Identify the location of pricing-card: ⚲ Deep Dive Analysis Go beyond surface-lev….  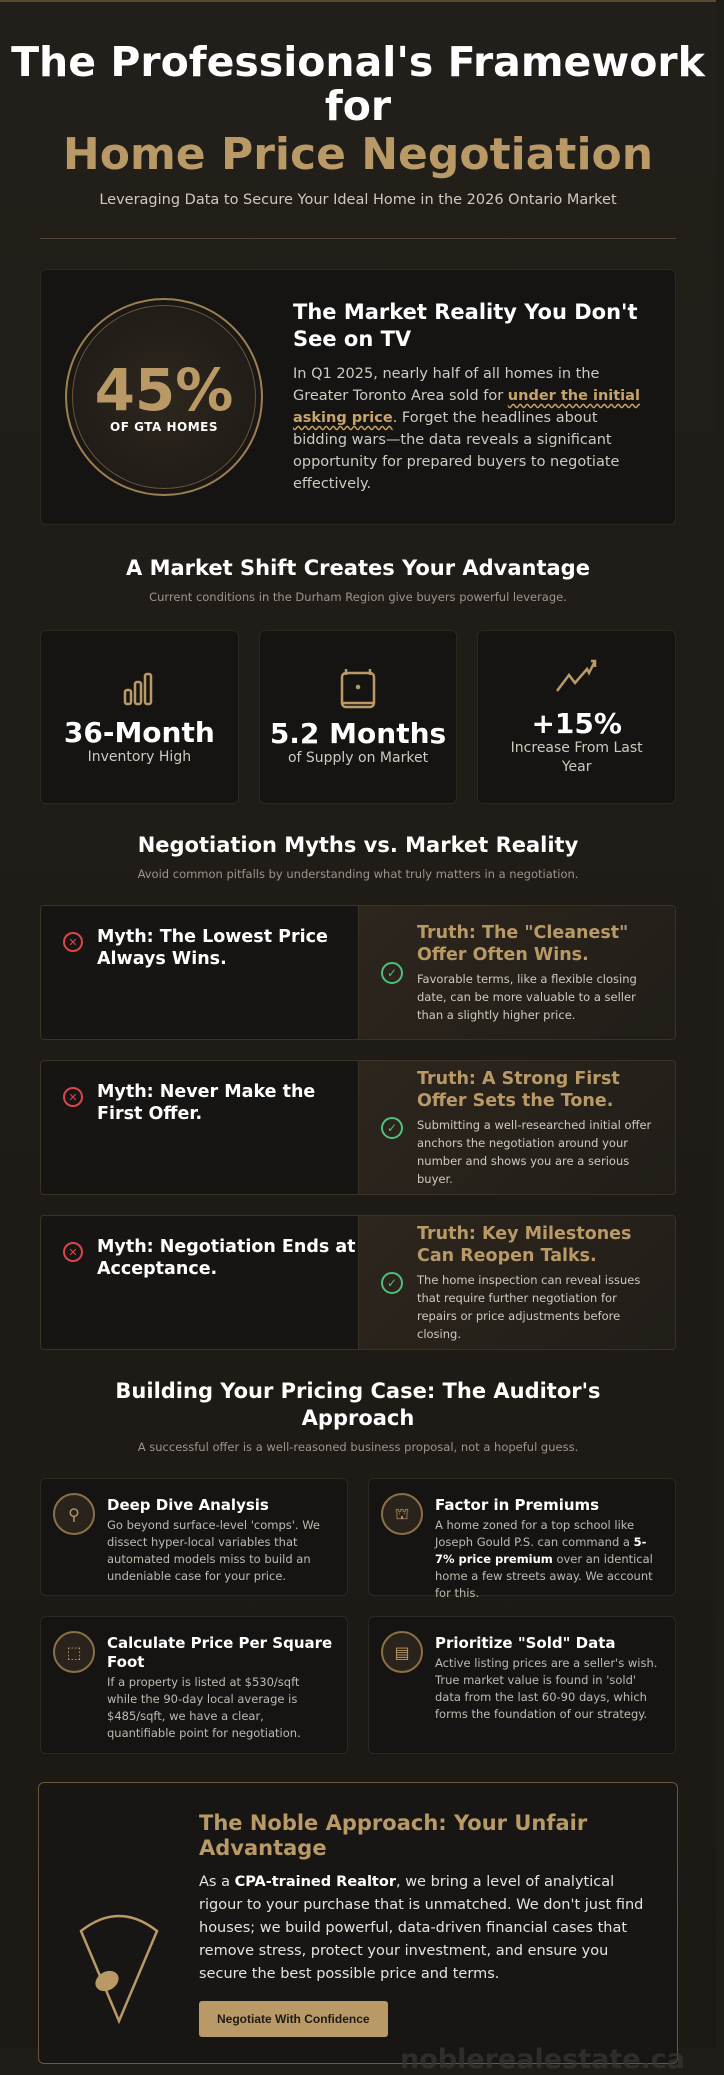
(194, 1537).